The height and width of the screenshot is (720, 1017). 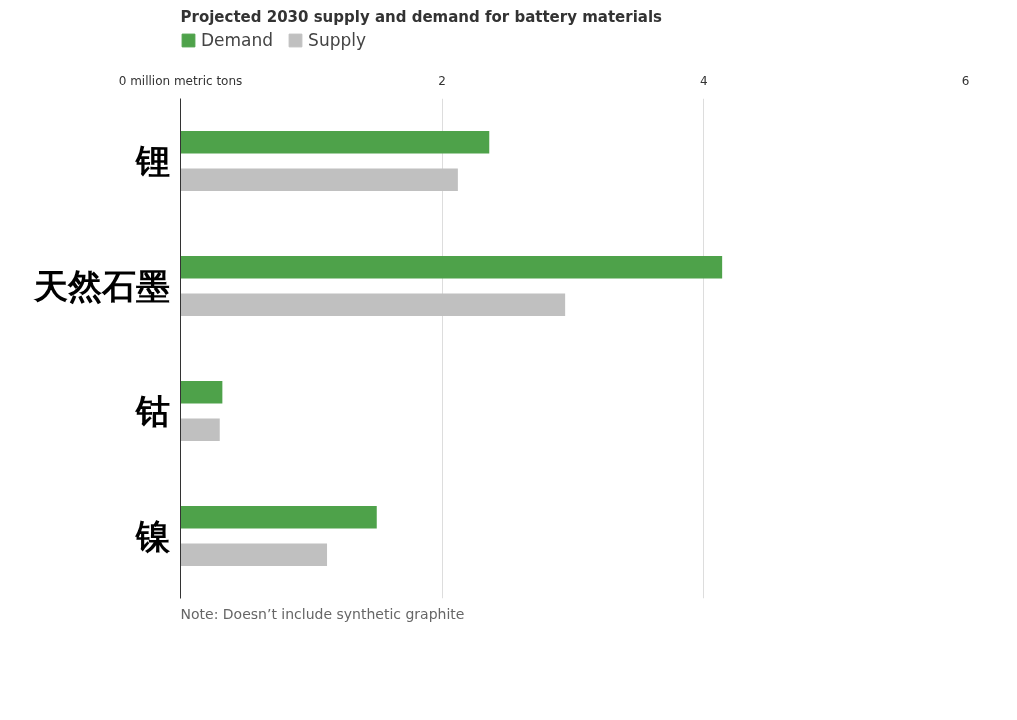 What do you see at coordinates (151, 161) in the screenshot?
I see `y-tick-label: 锂` at bounding box center [151, 161].